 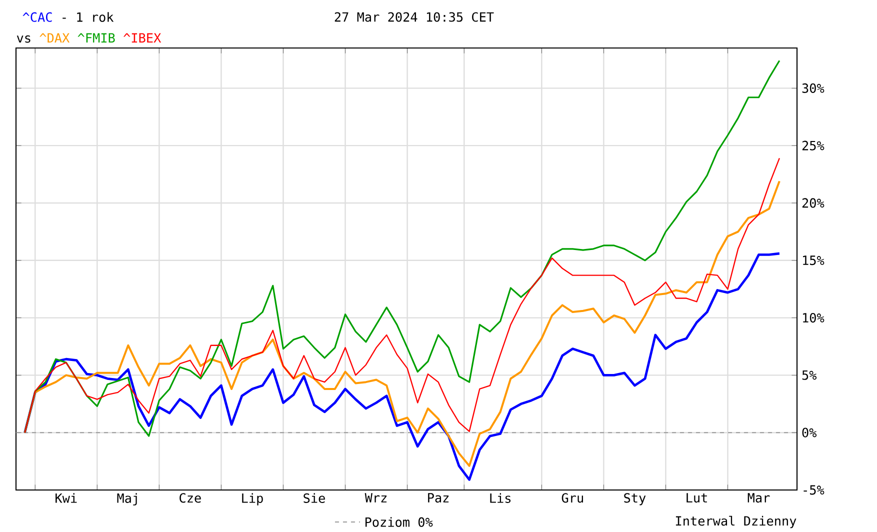 What do you see at coordinates (809, 375) in the screenshot?
I see `y-tick-label: 5%` at bounding box center [809, 375].